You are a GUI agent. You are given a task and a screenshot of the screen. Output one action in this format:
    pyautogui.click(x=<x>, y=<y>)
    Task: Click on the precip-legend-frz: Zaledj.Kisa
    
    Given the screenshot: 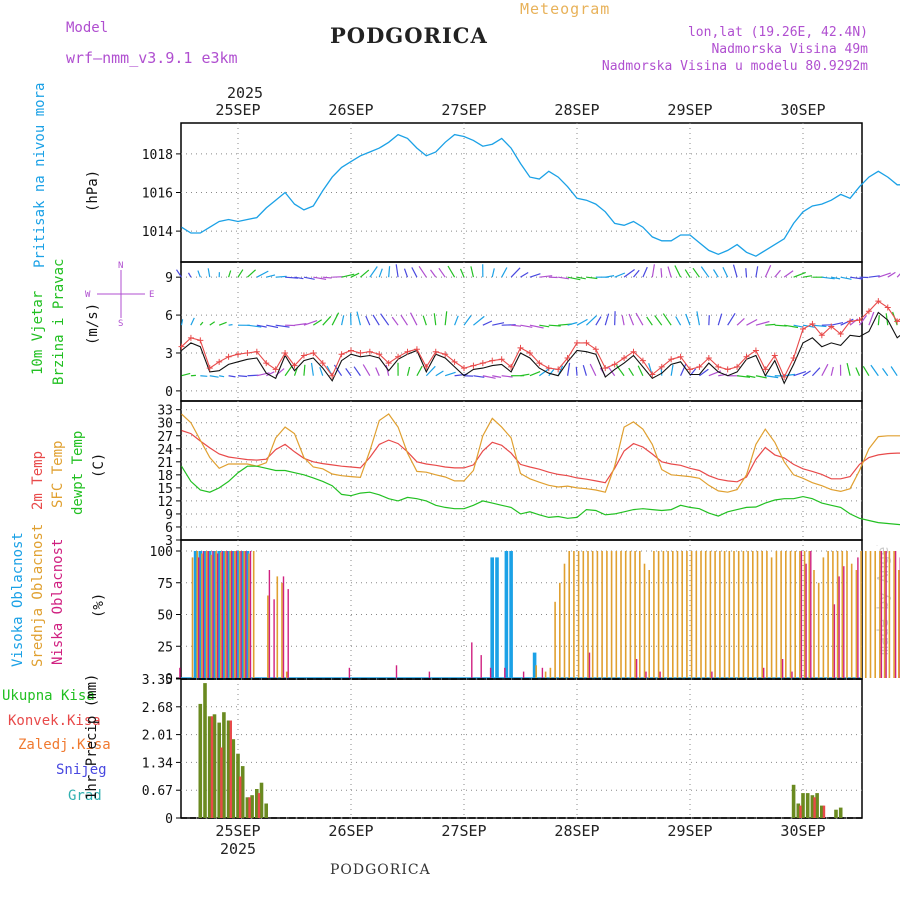 What is the action you would take?
    pyautogui.click(x=64, y=745)
    